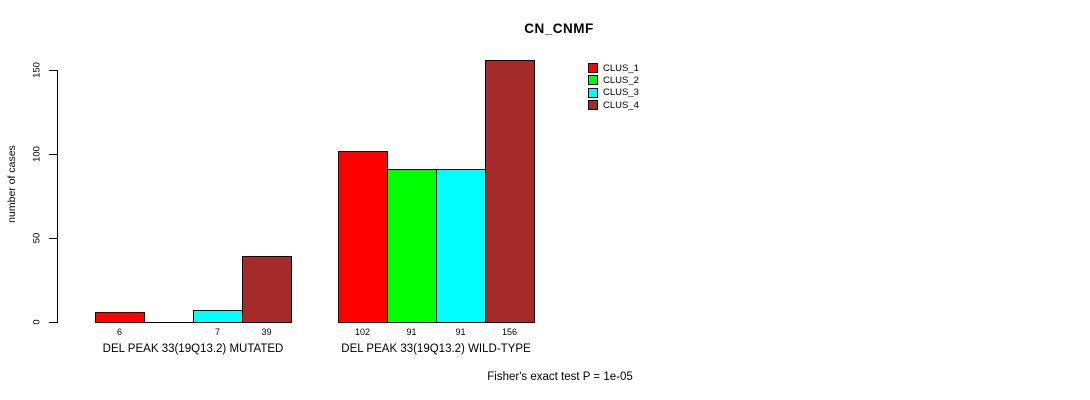  I want to click on legend-label: CLUS_1, so click(621, 68).